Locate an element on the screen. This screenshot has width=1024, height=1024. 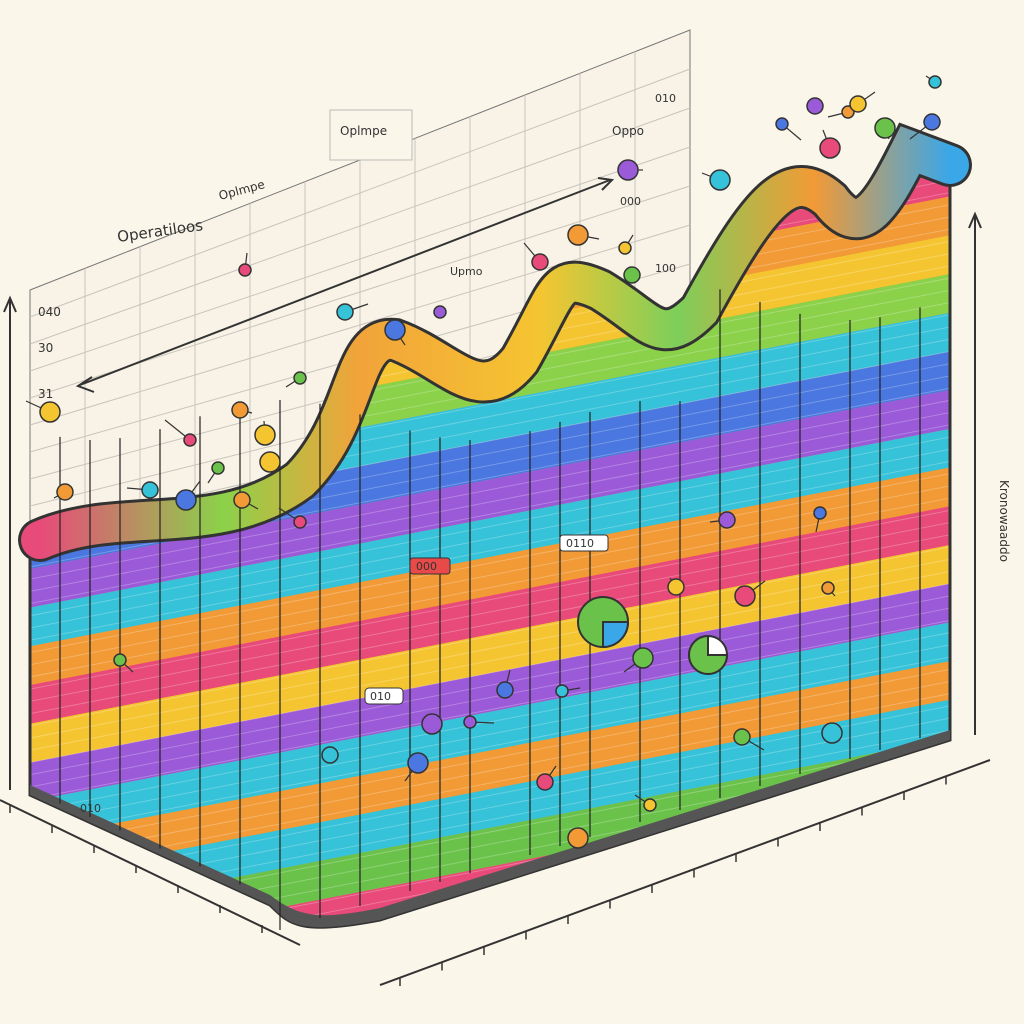
label: 30 is located at coordinates (45, 348).